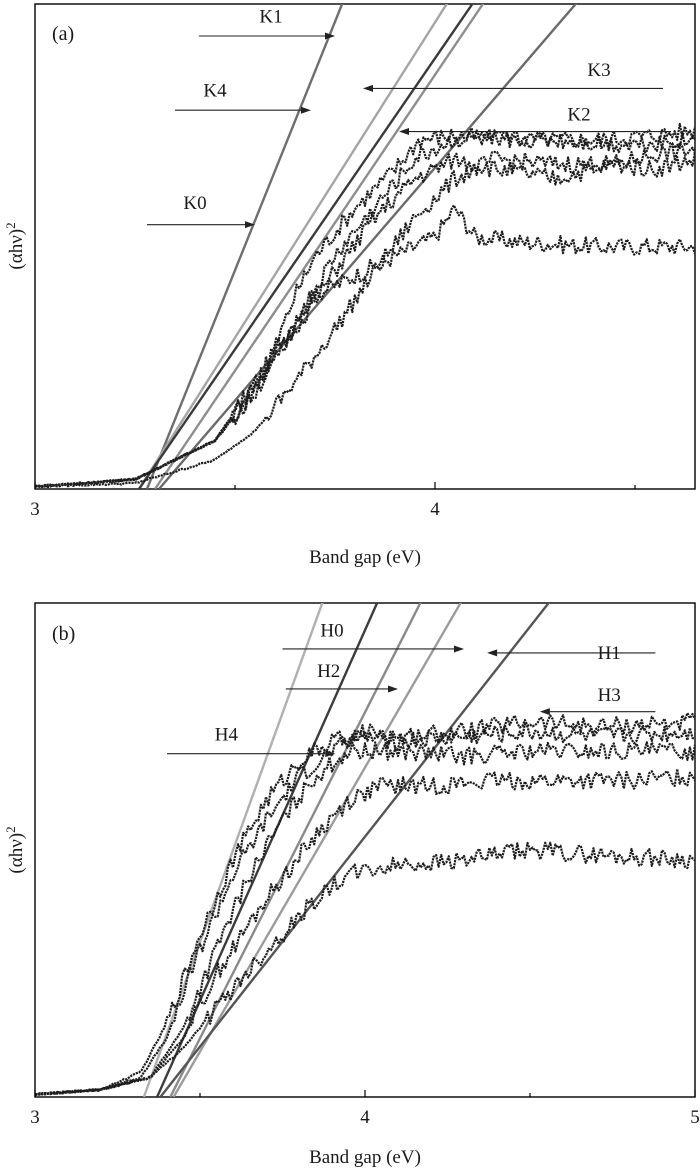 The height and width of the screenshot is (1172, 700). What do you see at coordinates (306, 110) in the screenshot?
I see `arrowhead-k4` at bounding box center [306, 110].